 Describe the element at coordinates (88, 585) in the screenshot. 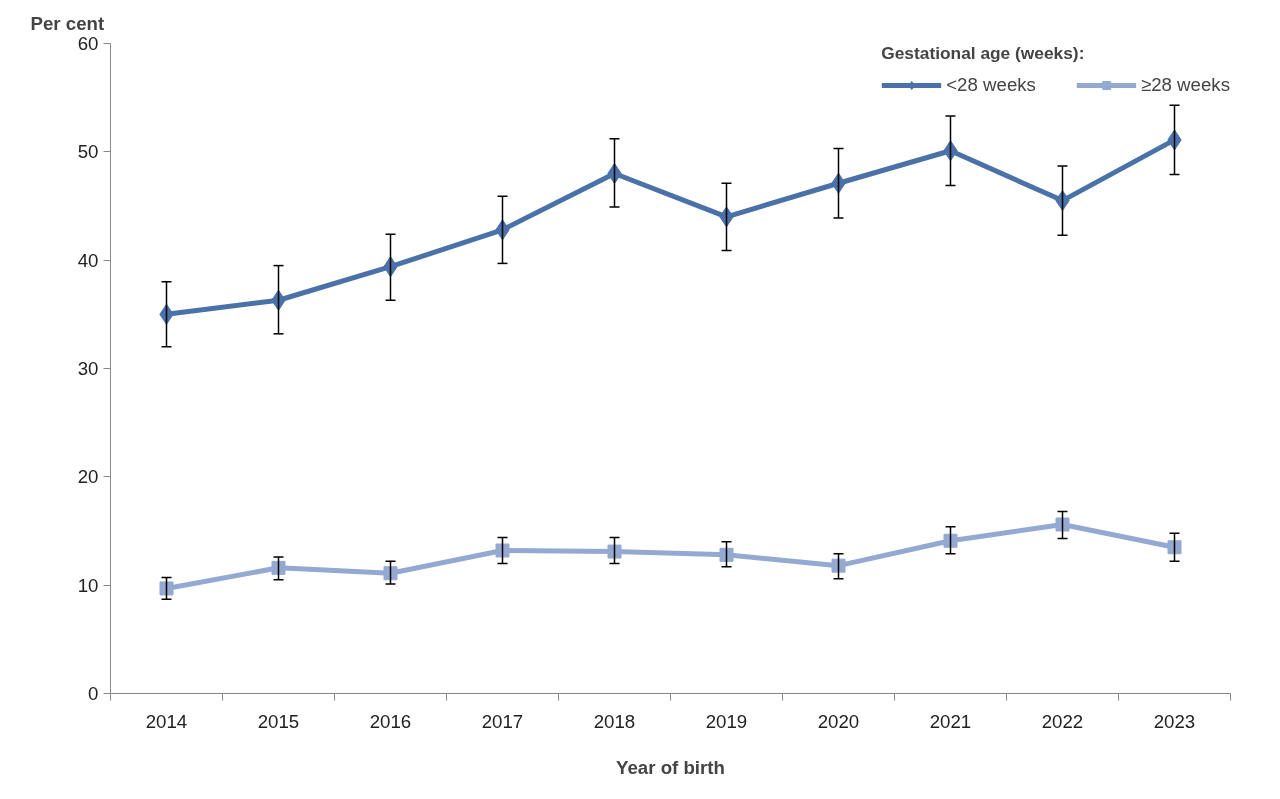

I see `y-tick-label: 10` at that location.